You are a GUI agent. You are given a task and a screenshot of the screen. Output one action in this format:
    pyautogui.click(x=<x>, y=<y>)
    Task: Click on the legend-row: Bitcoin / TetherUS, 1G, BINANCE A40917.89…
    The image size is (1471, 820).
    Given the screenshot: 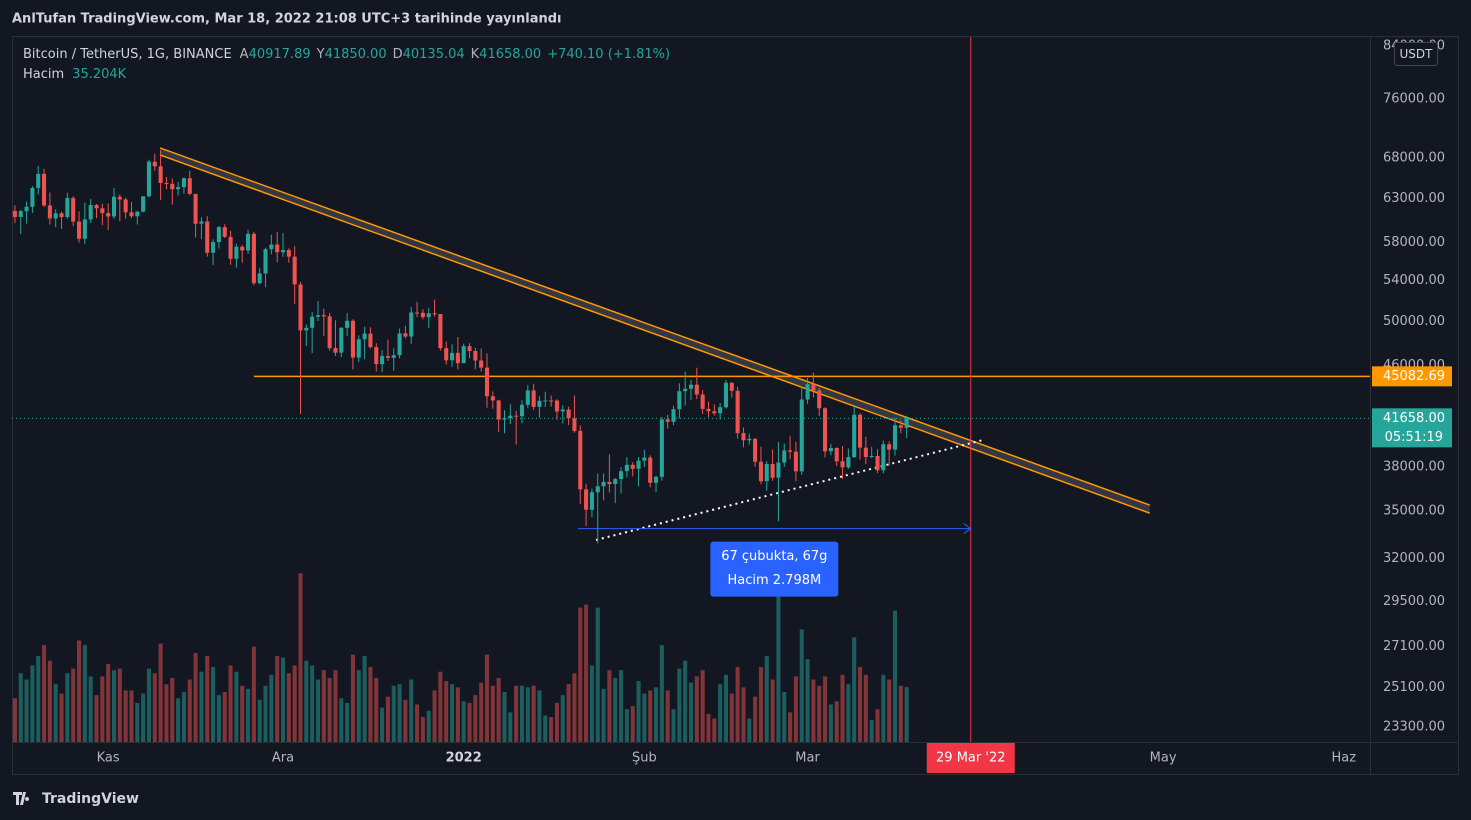 What is the action you would take?
    pyautogui.click(x=349, y=55)
    